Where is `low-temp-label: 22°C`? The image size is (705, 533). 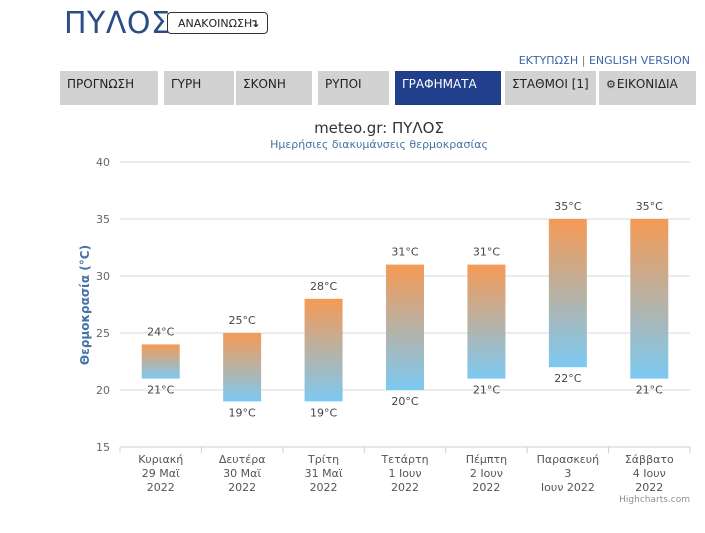 low-temp-label: 22°C is located at coordinates (567, 378).